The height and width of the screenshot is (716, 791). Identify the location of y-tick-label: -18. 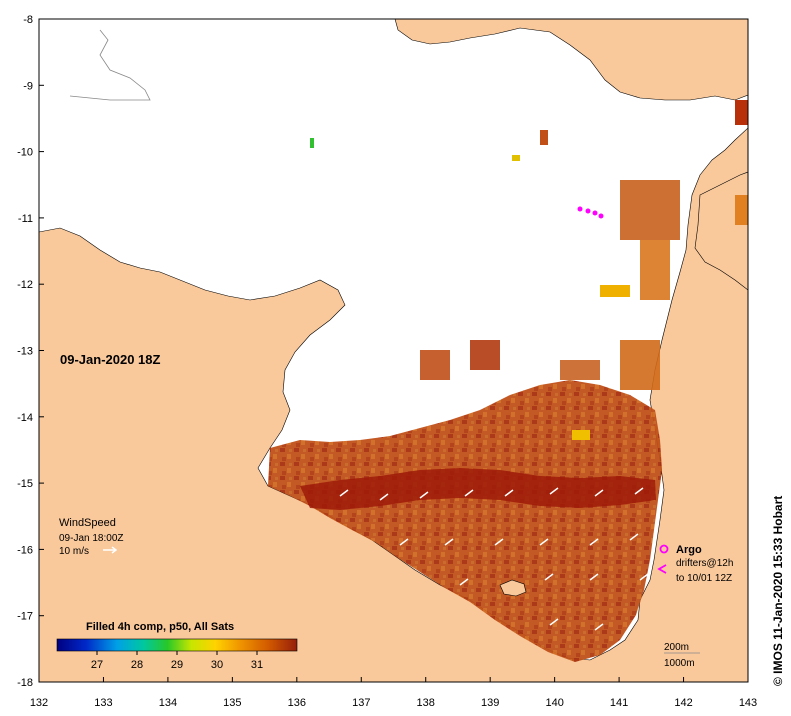
(25, 683).